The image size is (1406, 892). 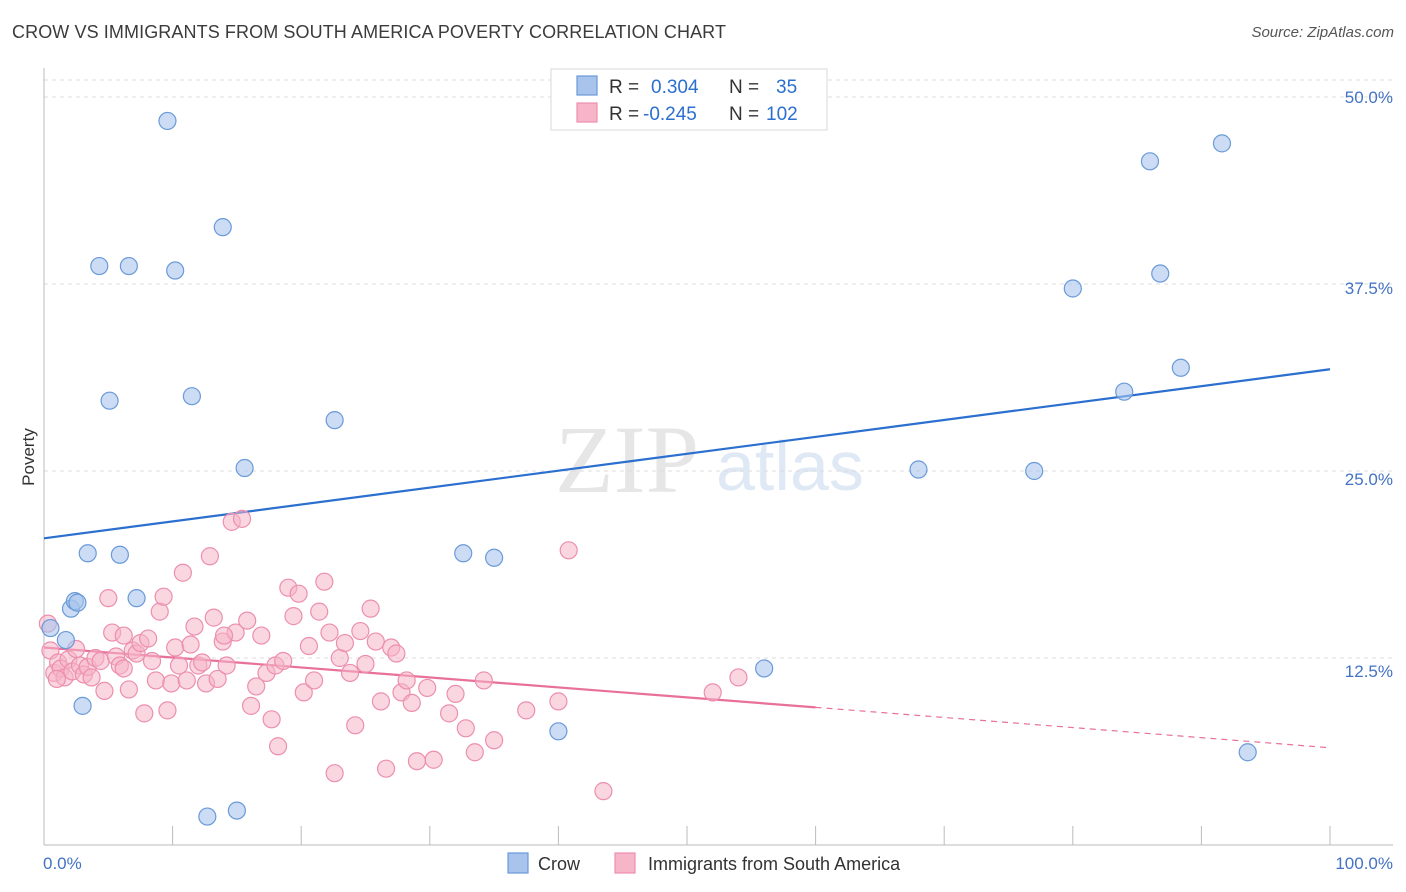 I want to click on y-tick-12-5: 12.5%, so click(x=1369, y=671).